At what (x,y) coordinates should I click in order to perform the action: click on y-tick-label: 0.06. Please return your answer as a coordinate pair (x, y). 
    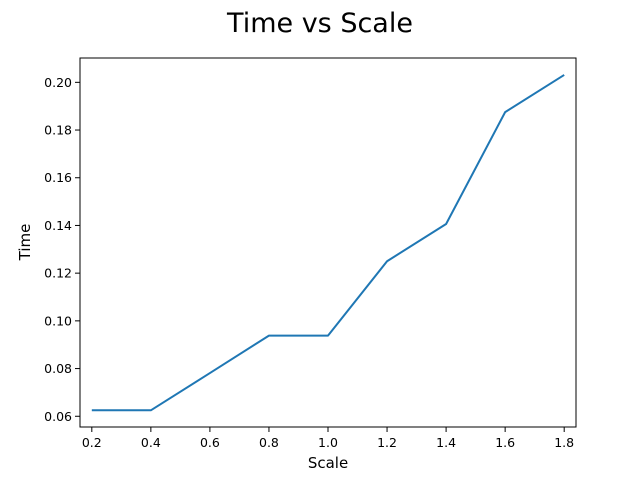
    Looking at the image, I should click on (58, 416).